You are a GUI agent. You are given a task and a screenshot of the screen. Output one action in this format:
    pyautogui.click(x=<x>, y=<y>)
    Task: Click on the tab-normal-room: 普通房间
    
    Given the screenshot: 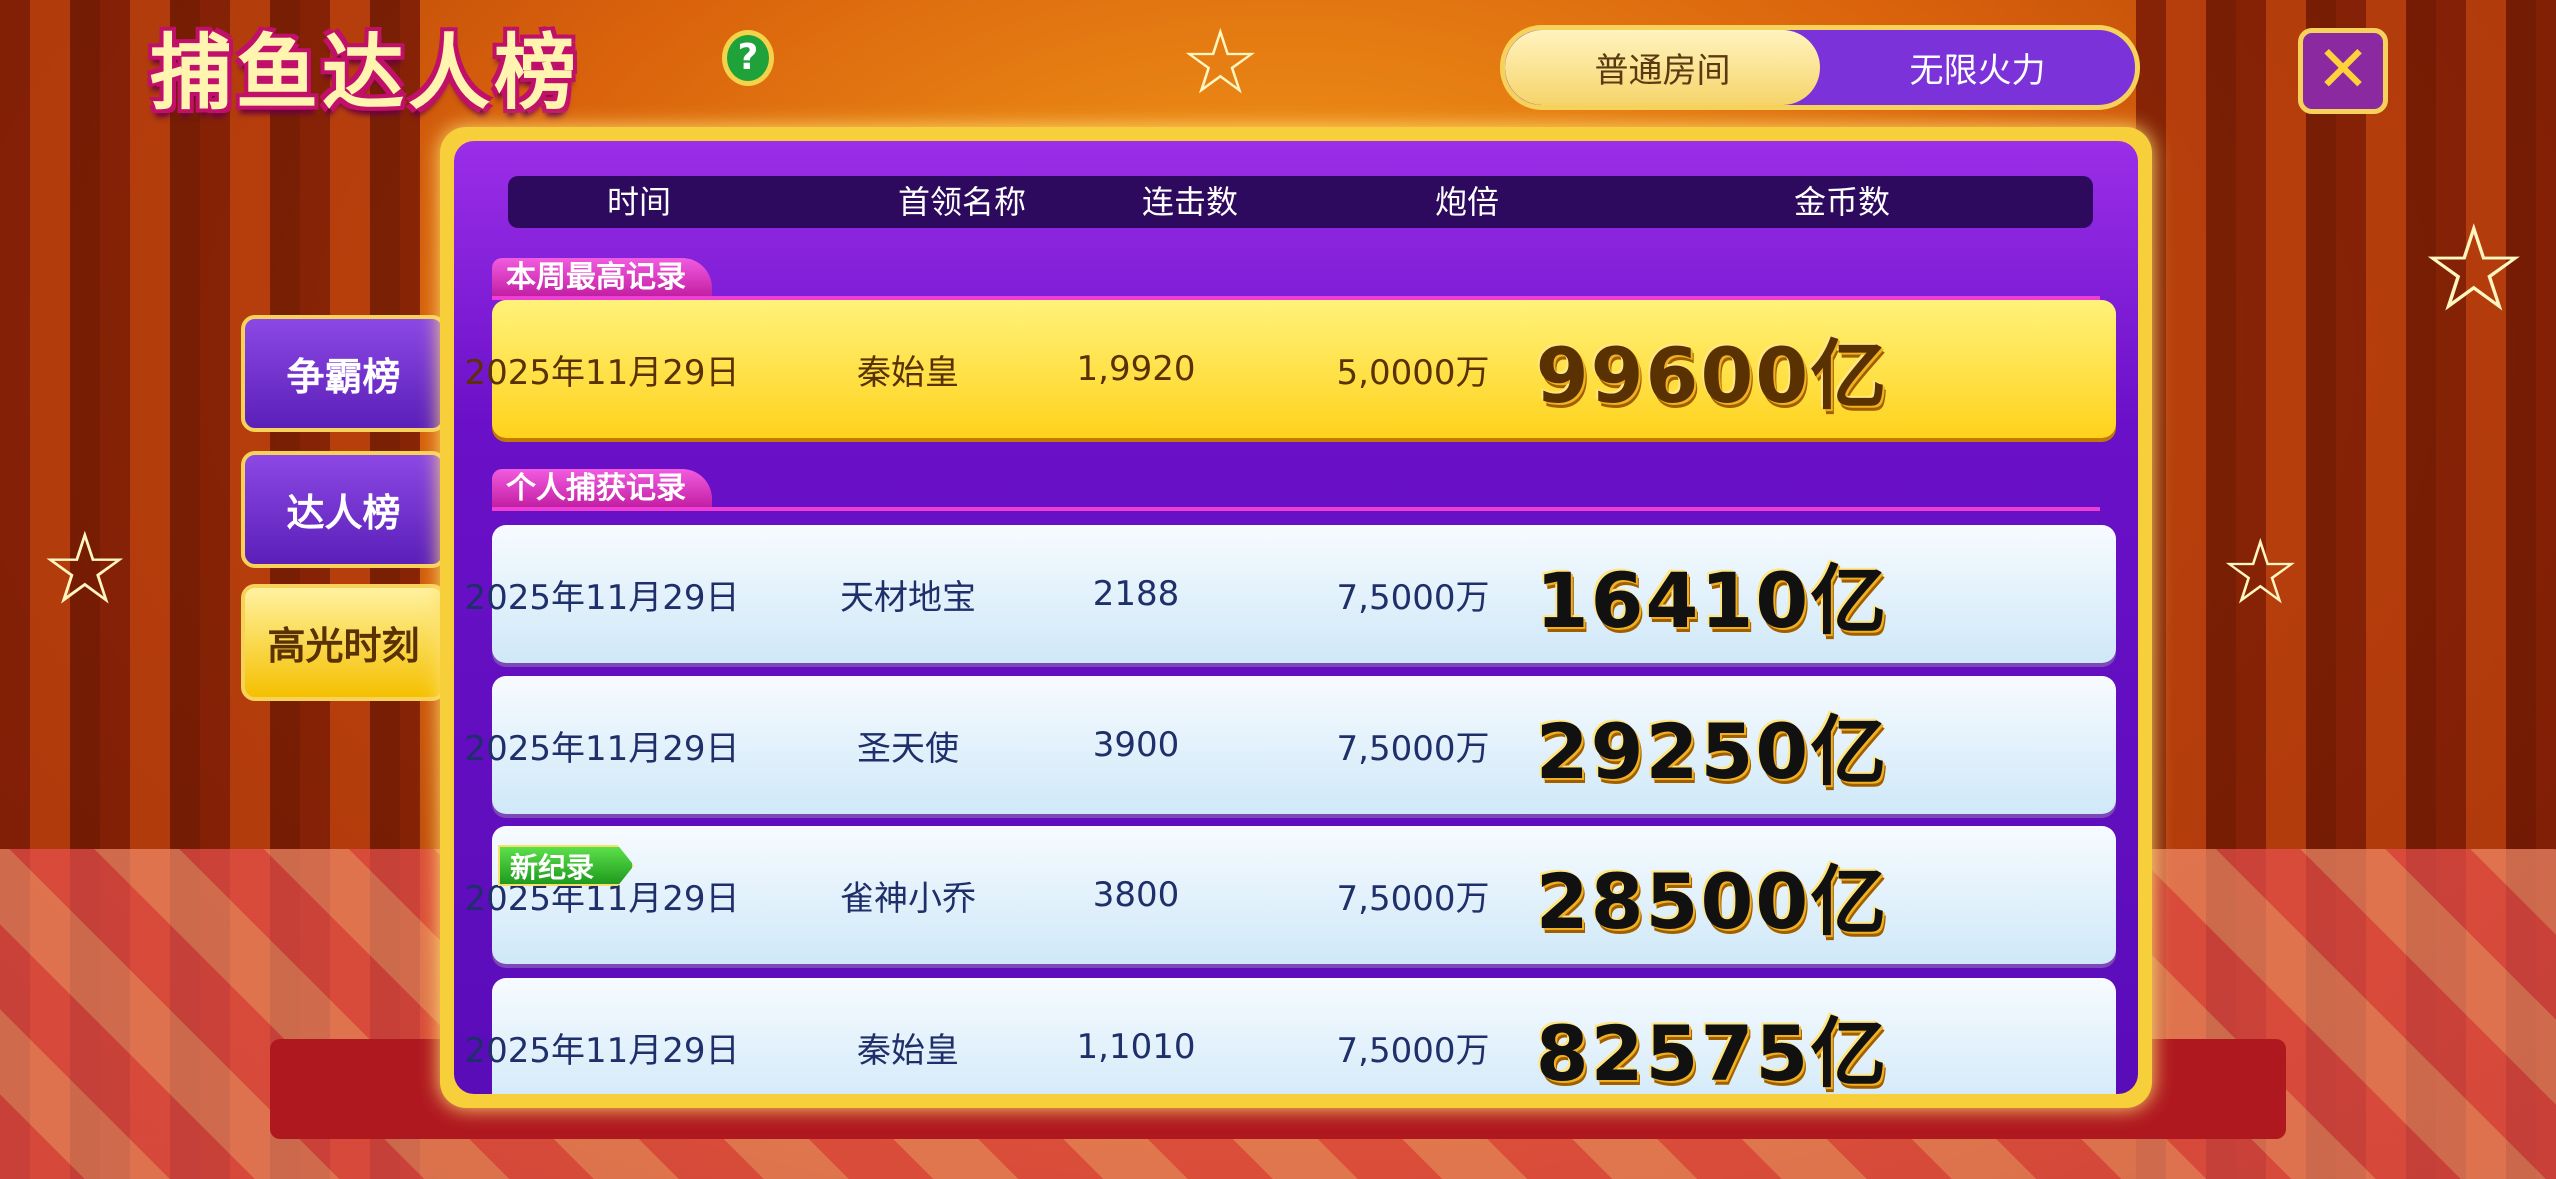 What is the action you would take?
    pyautogui.click(x=1662, y=67)
    